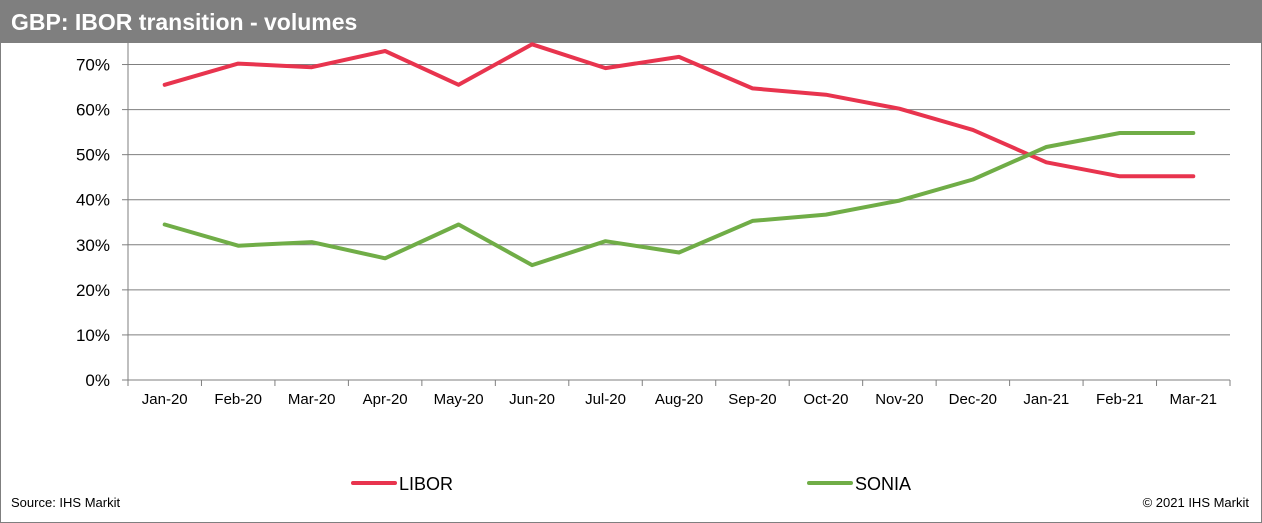 This screenshot has width=1262, height=523. Describe the element at coordinates (93, 155) in the screenshot. I see `y-tick-label: 50%` at that location.